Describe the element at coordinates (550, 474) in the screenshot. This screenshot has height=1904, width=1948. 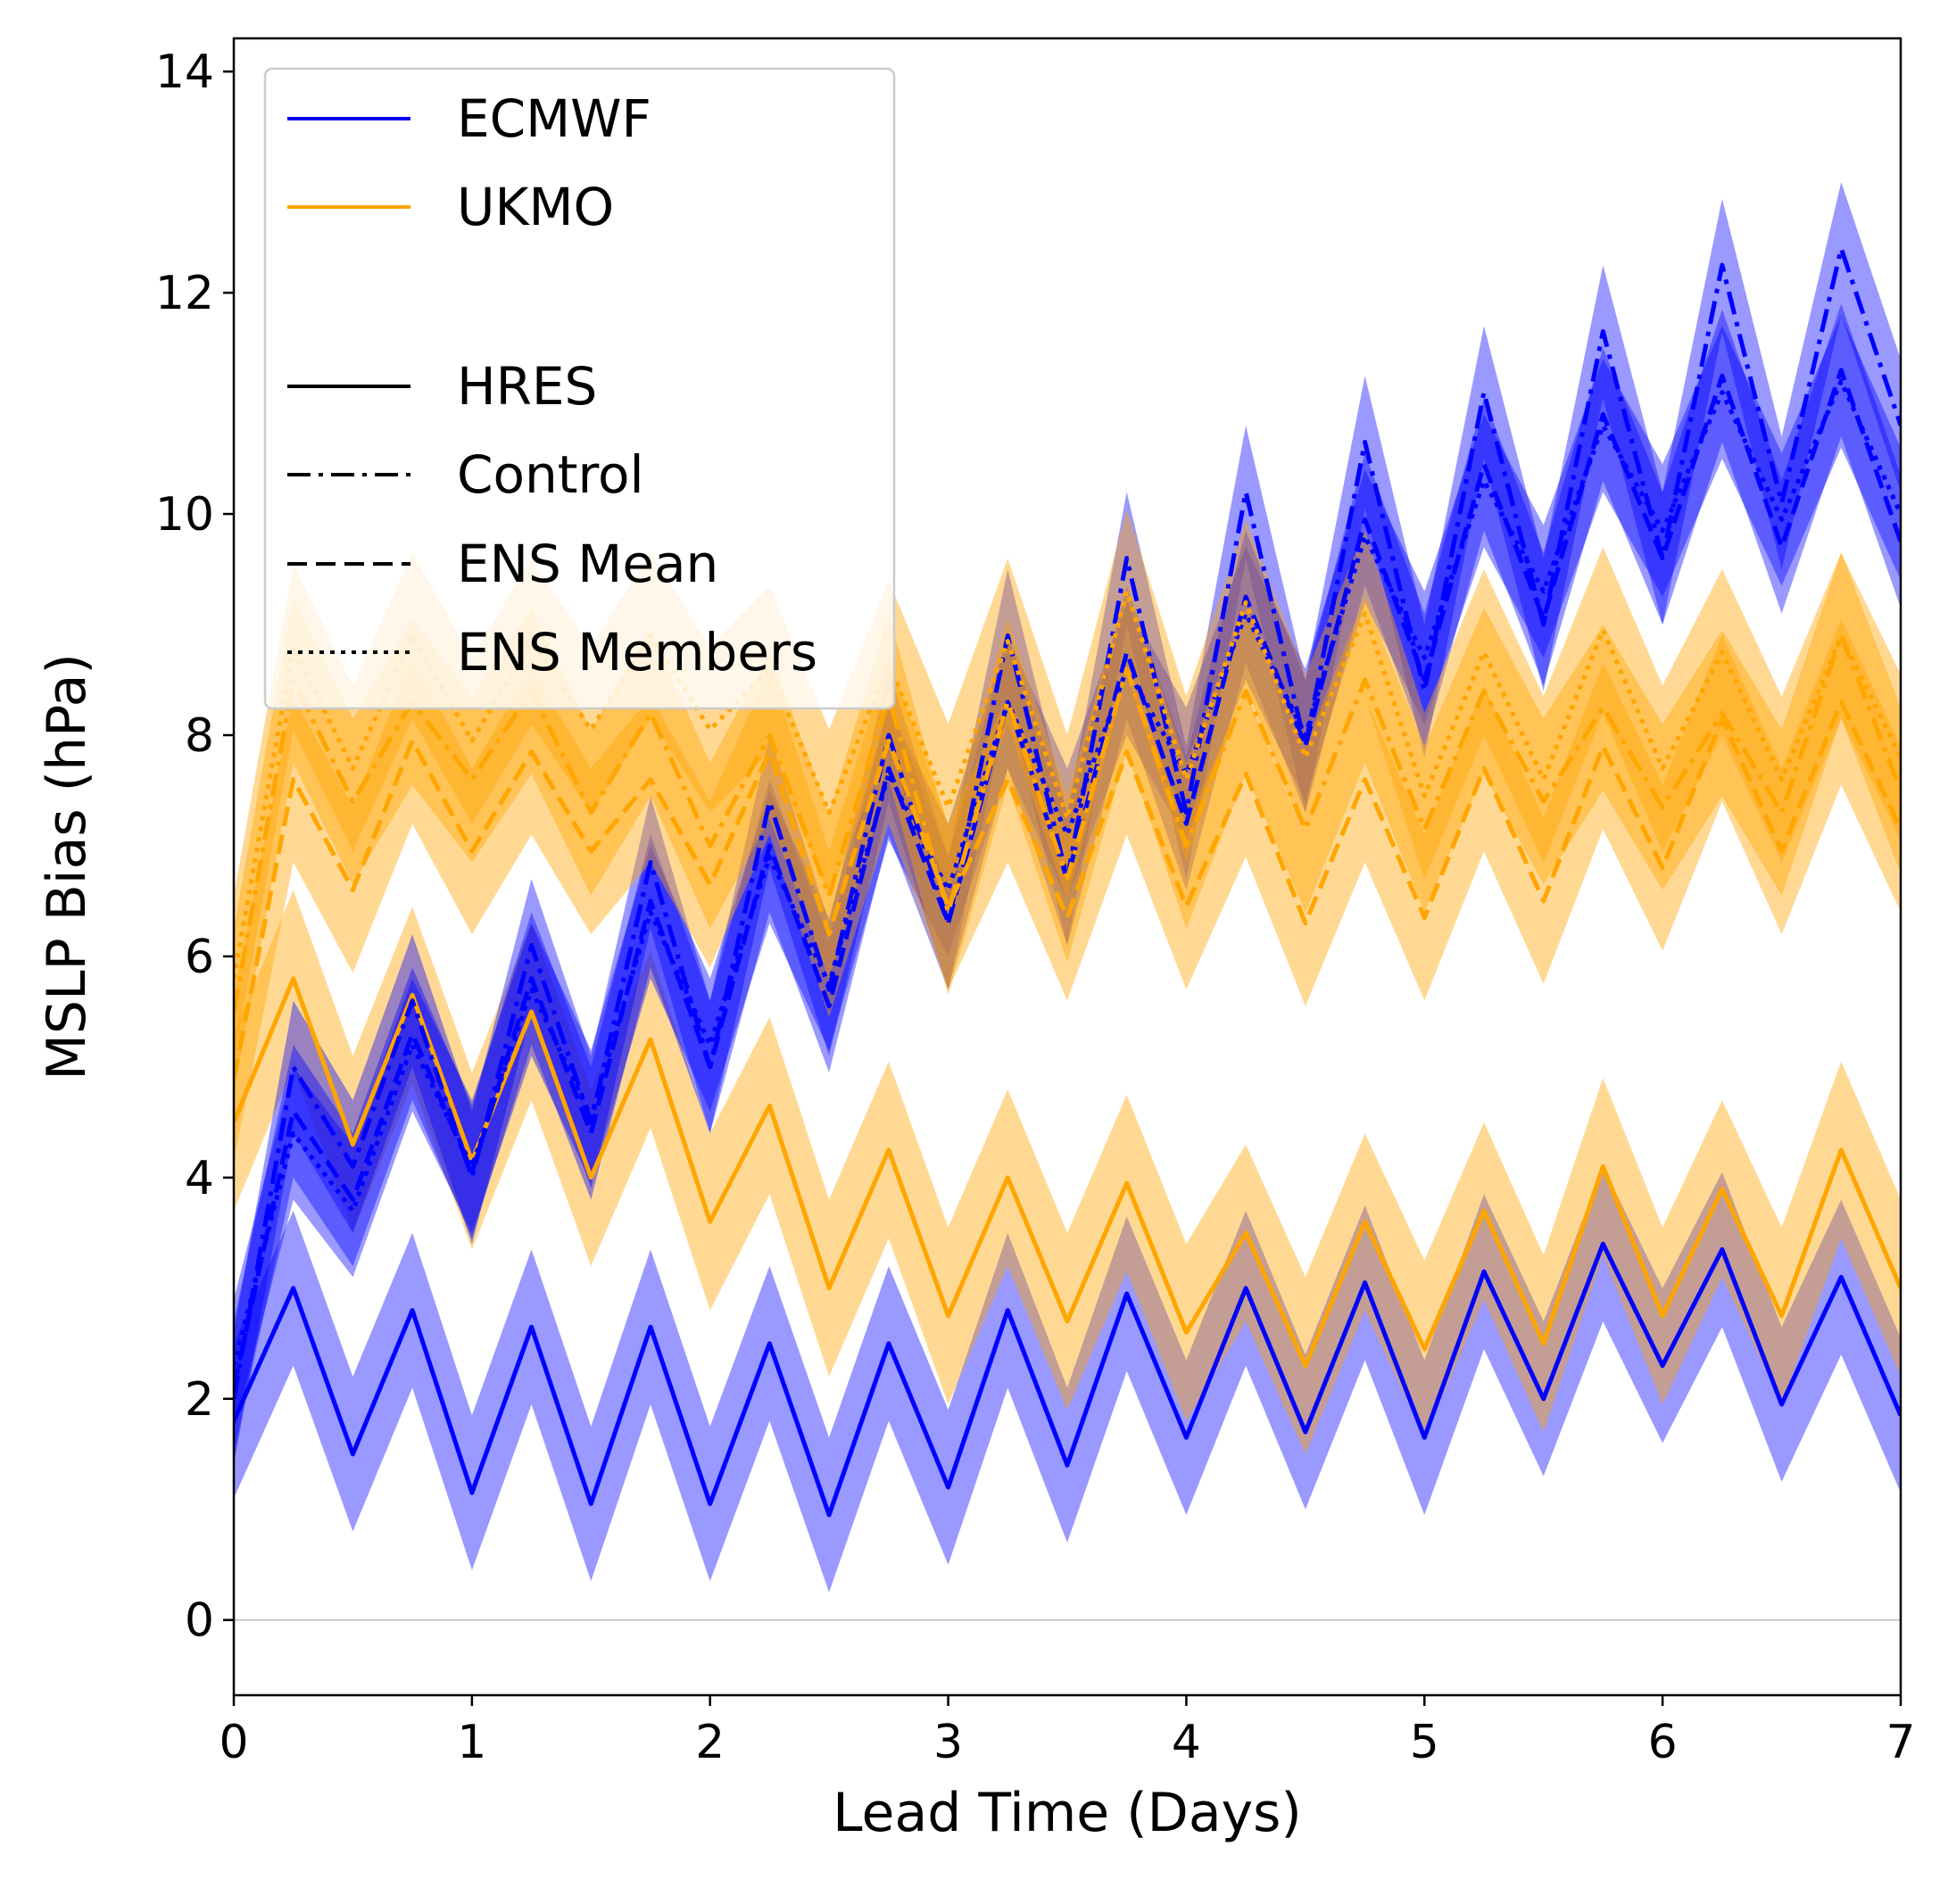
I see `legend-label-control: Control` at that location.